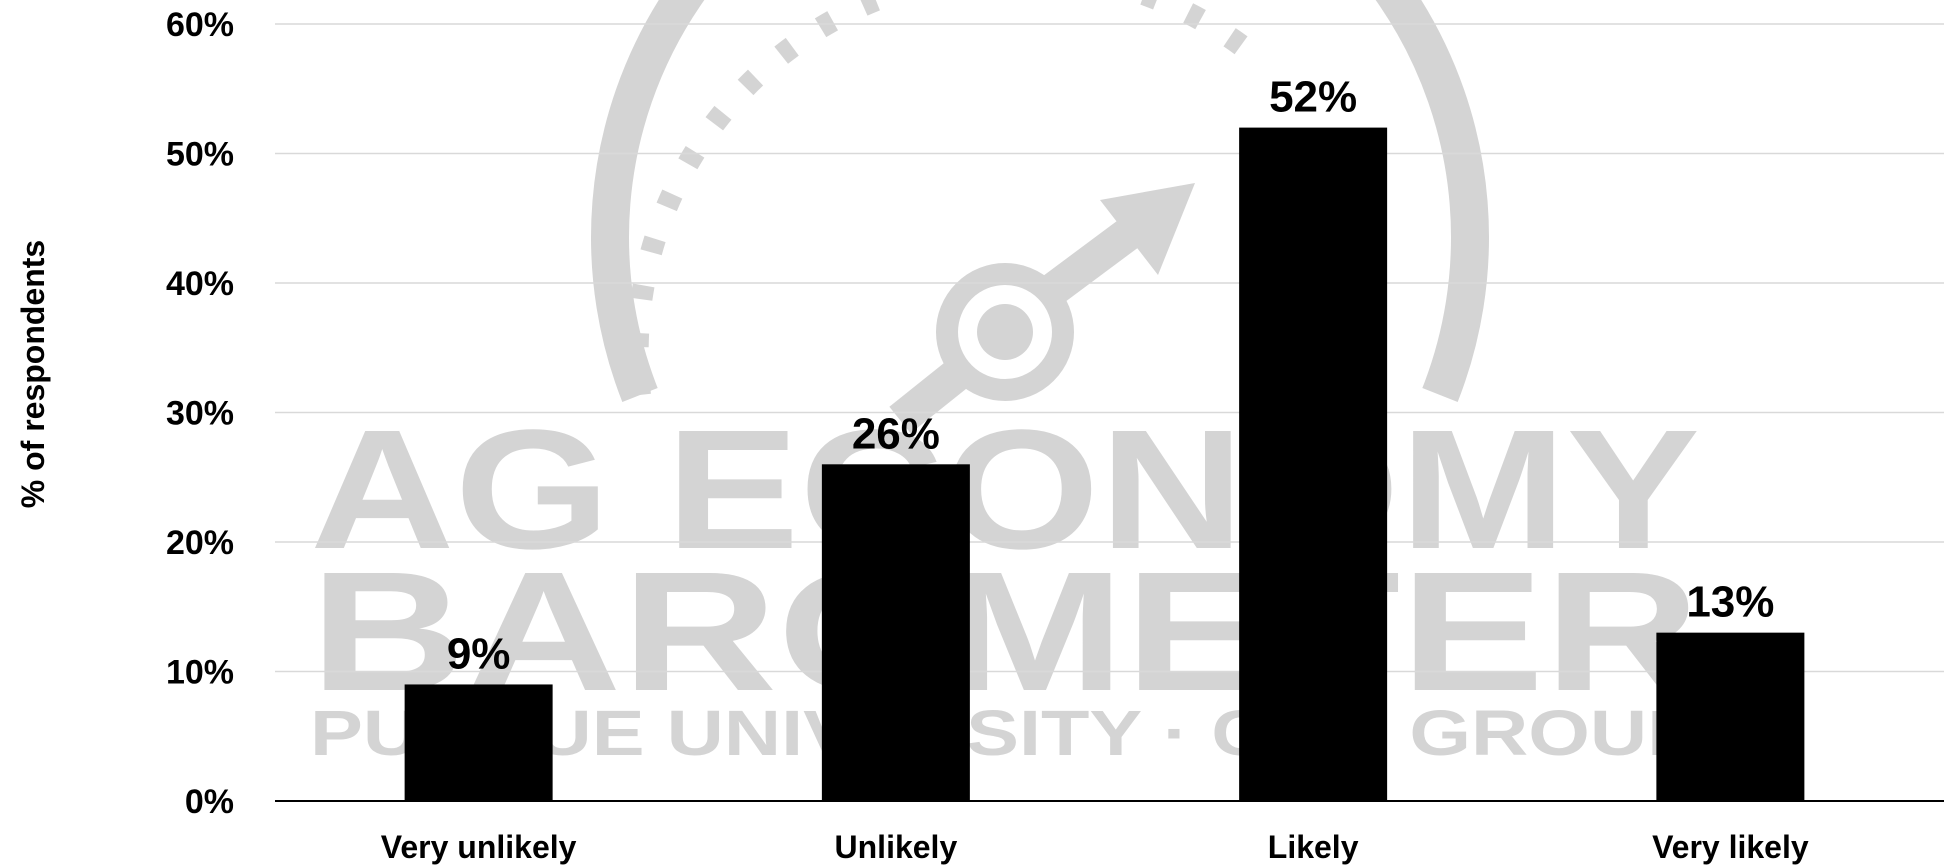 Image resolution: width=1944 pixels, height=866 pixels. Describe the element at coordinates (896, 847) in the screenshot. I see `category-label: Unlikely` at that location.